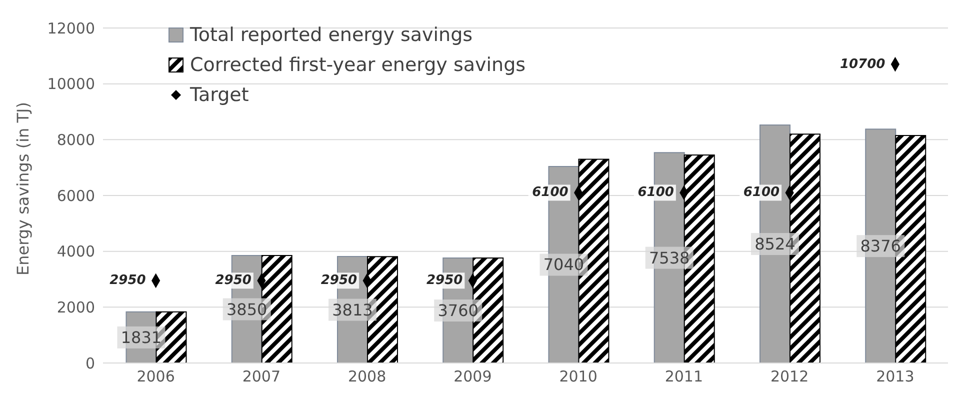 The width and height of the screenshot is (978, 405). Describe the element at coordinates (367, 377) in the screenshot. I see `x-tick-label: 2008` at that location.